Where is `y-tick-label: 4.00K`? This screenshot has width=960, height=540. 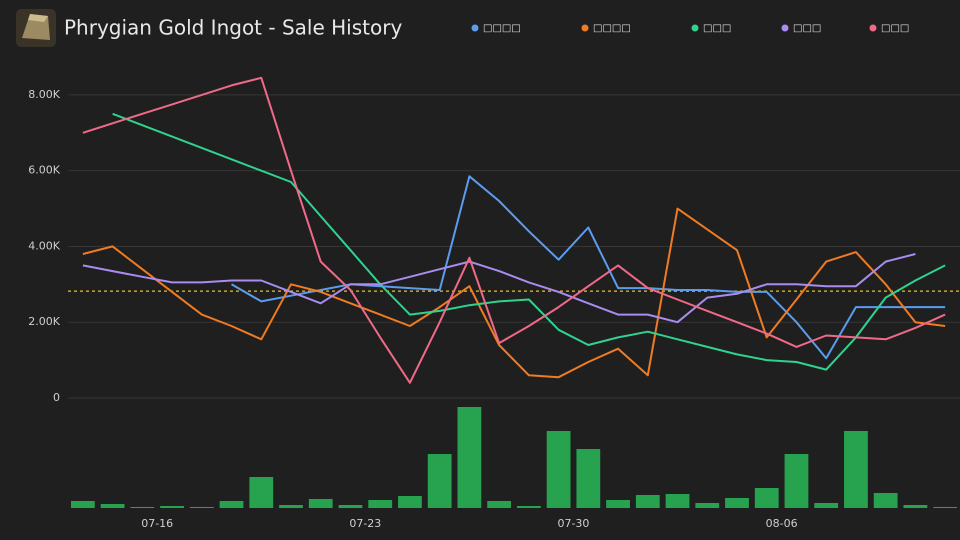 y-tick-label: 4.00K is located at coordinates (44, 245).